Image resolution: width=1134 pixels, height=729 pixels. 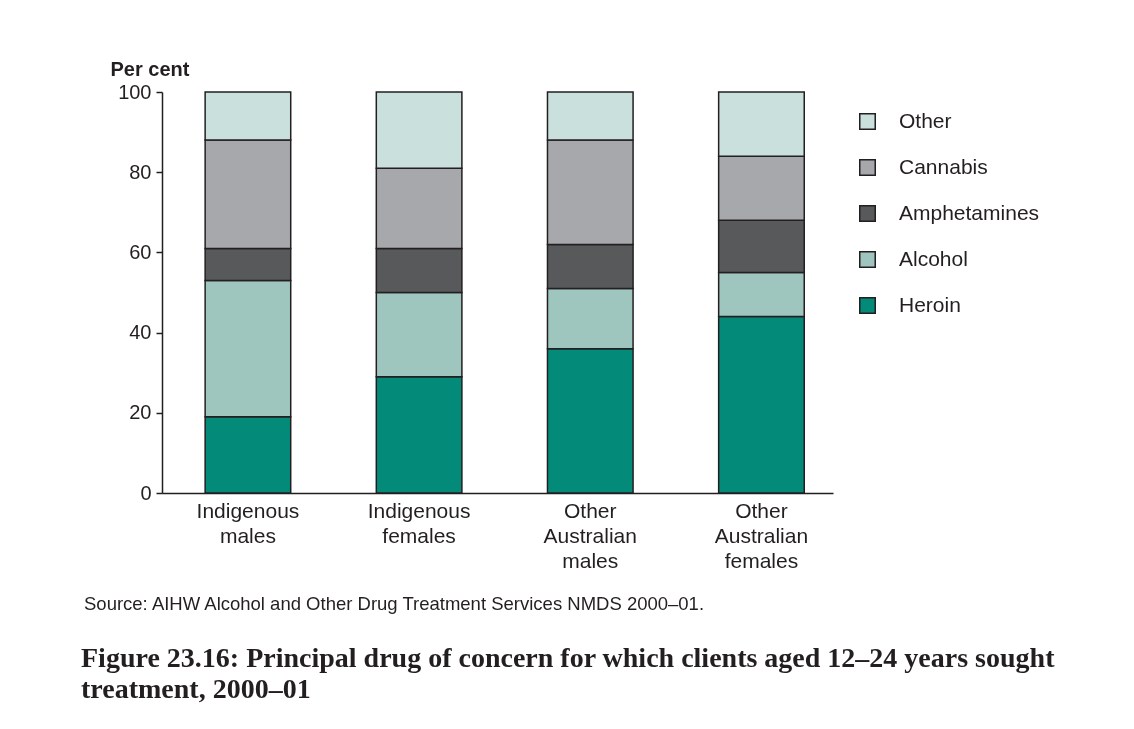 What do you see at coordinates (761, 535) in the screenshot?
I see `x-tick-label: Other Australian females` at bounding box center [761, 535].